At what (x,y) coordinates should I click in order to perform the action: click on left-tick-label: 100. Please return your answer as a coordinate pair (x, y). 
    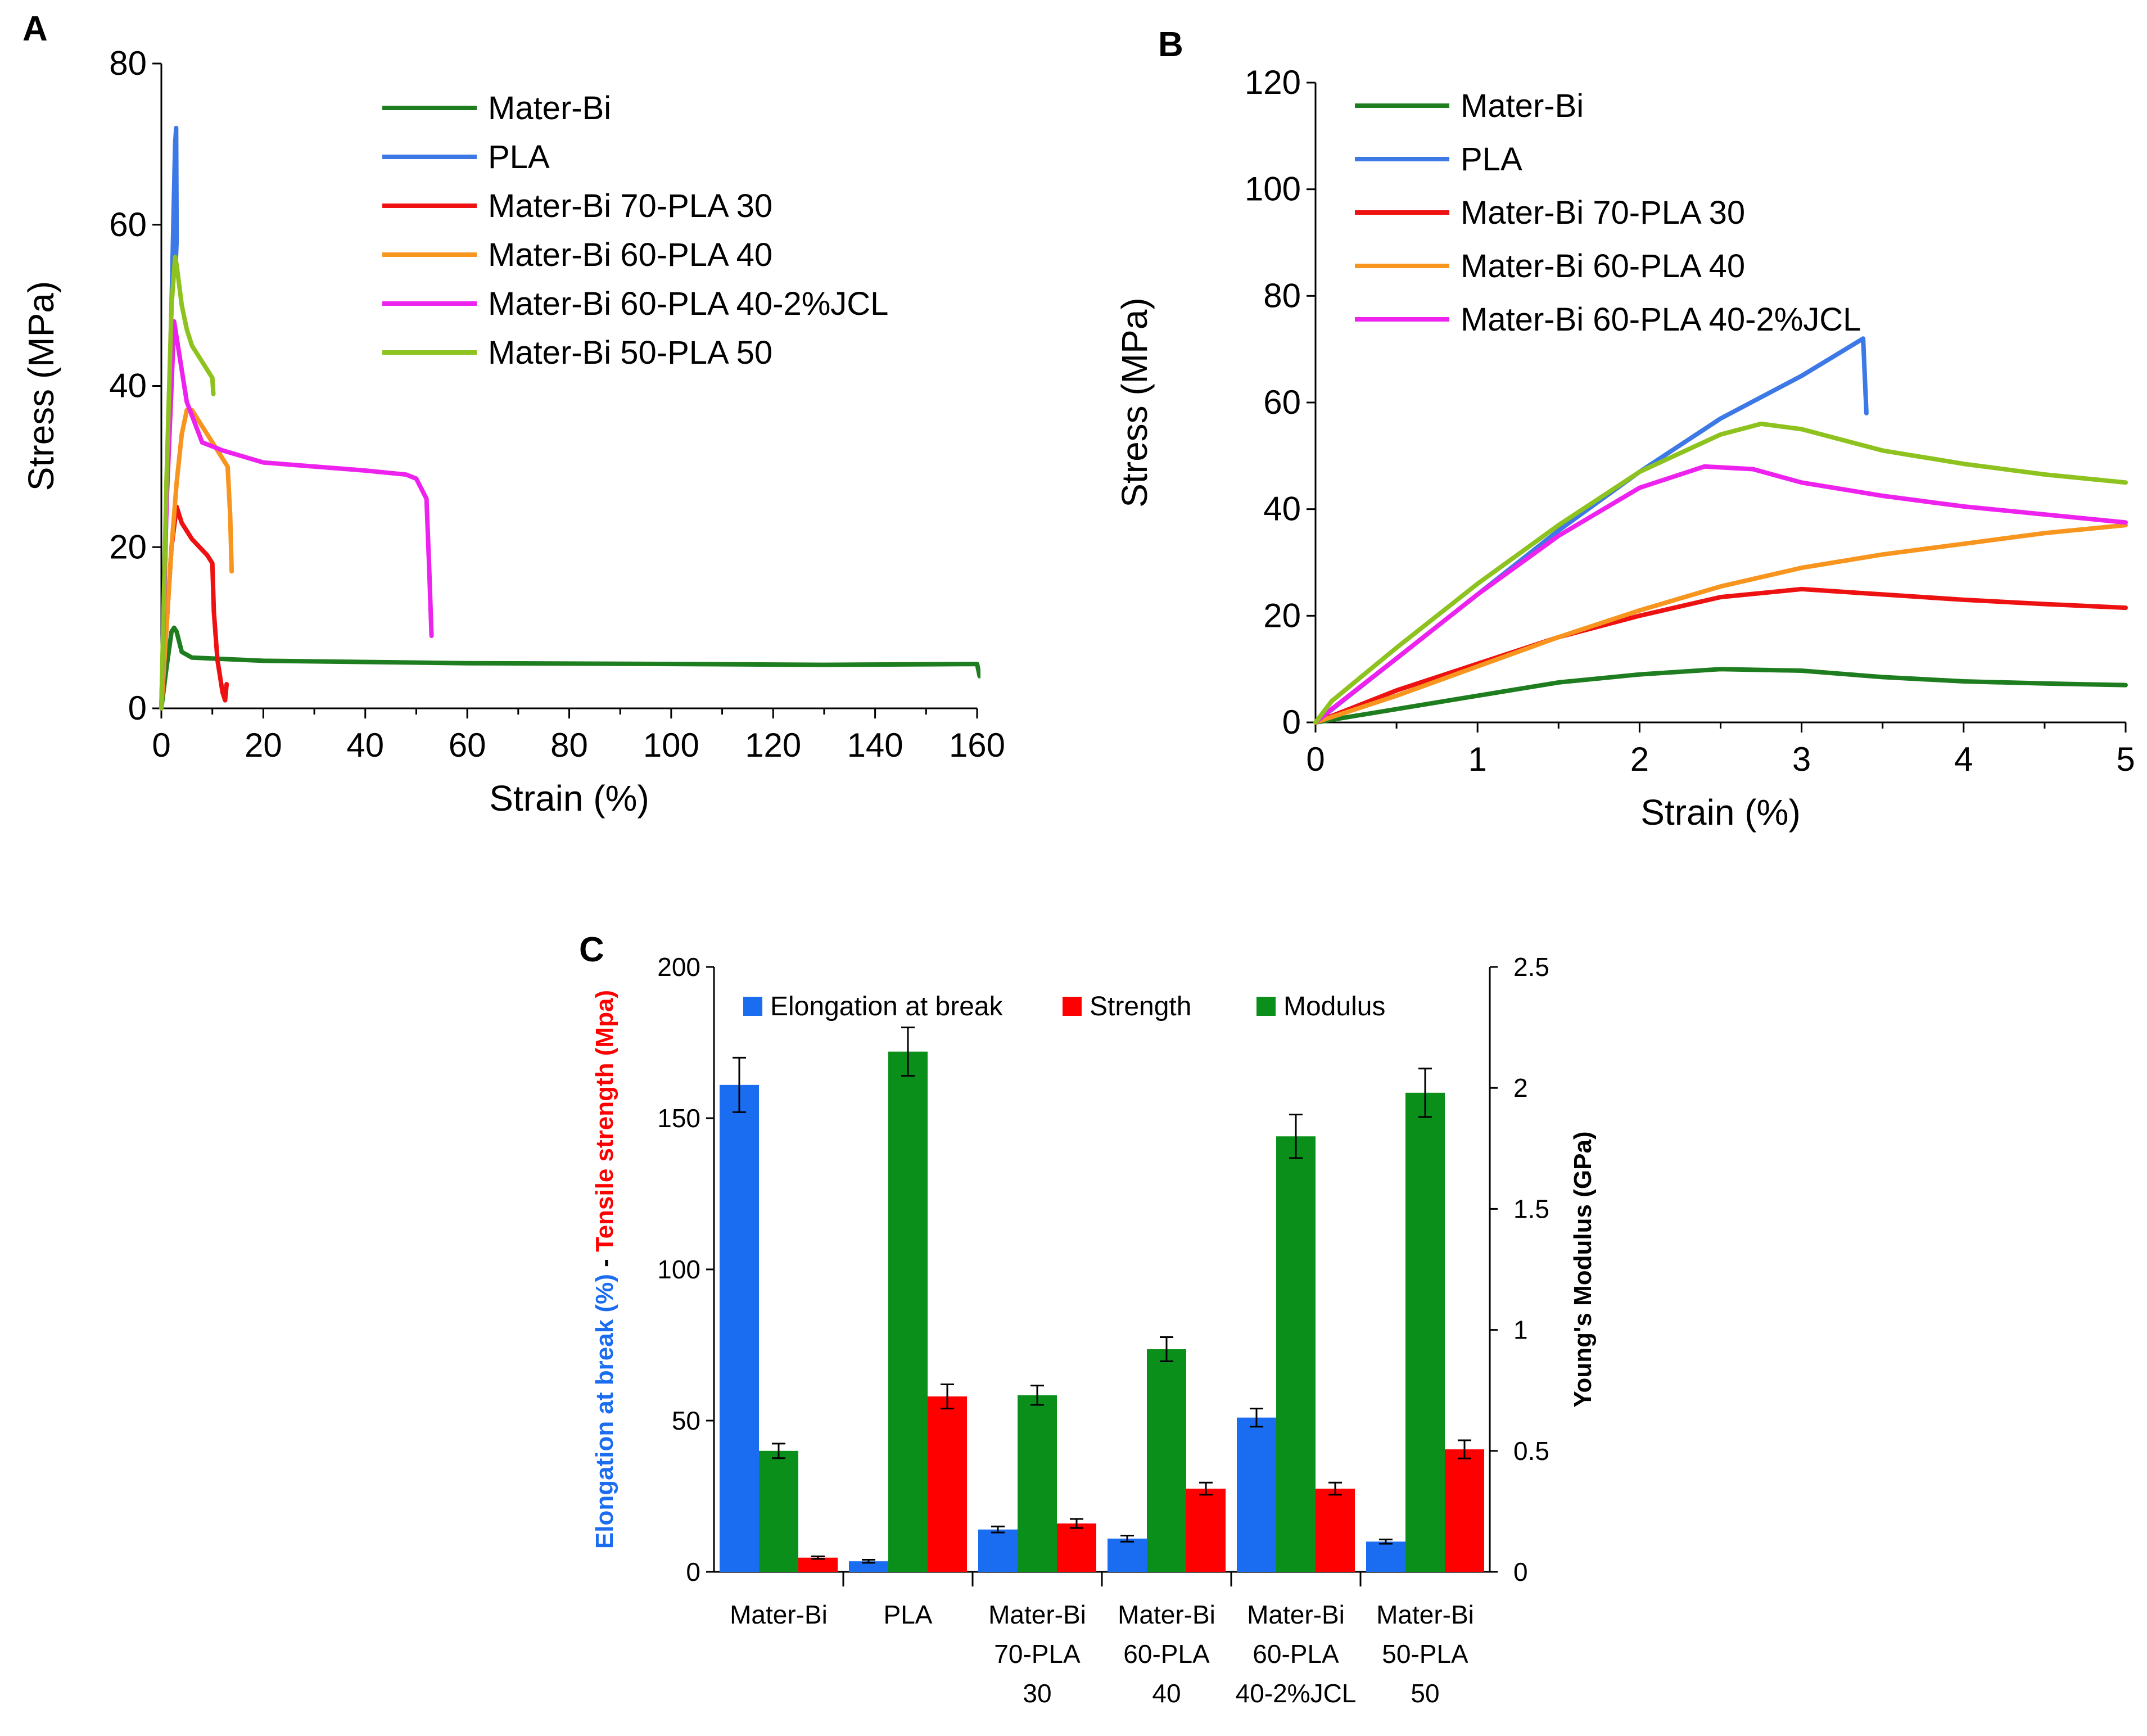
    Looking at the image, I should click on (678, 1269).